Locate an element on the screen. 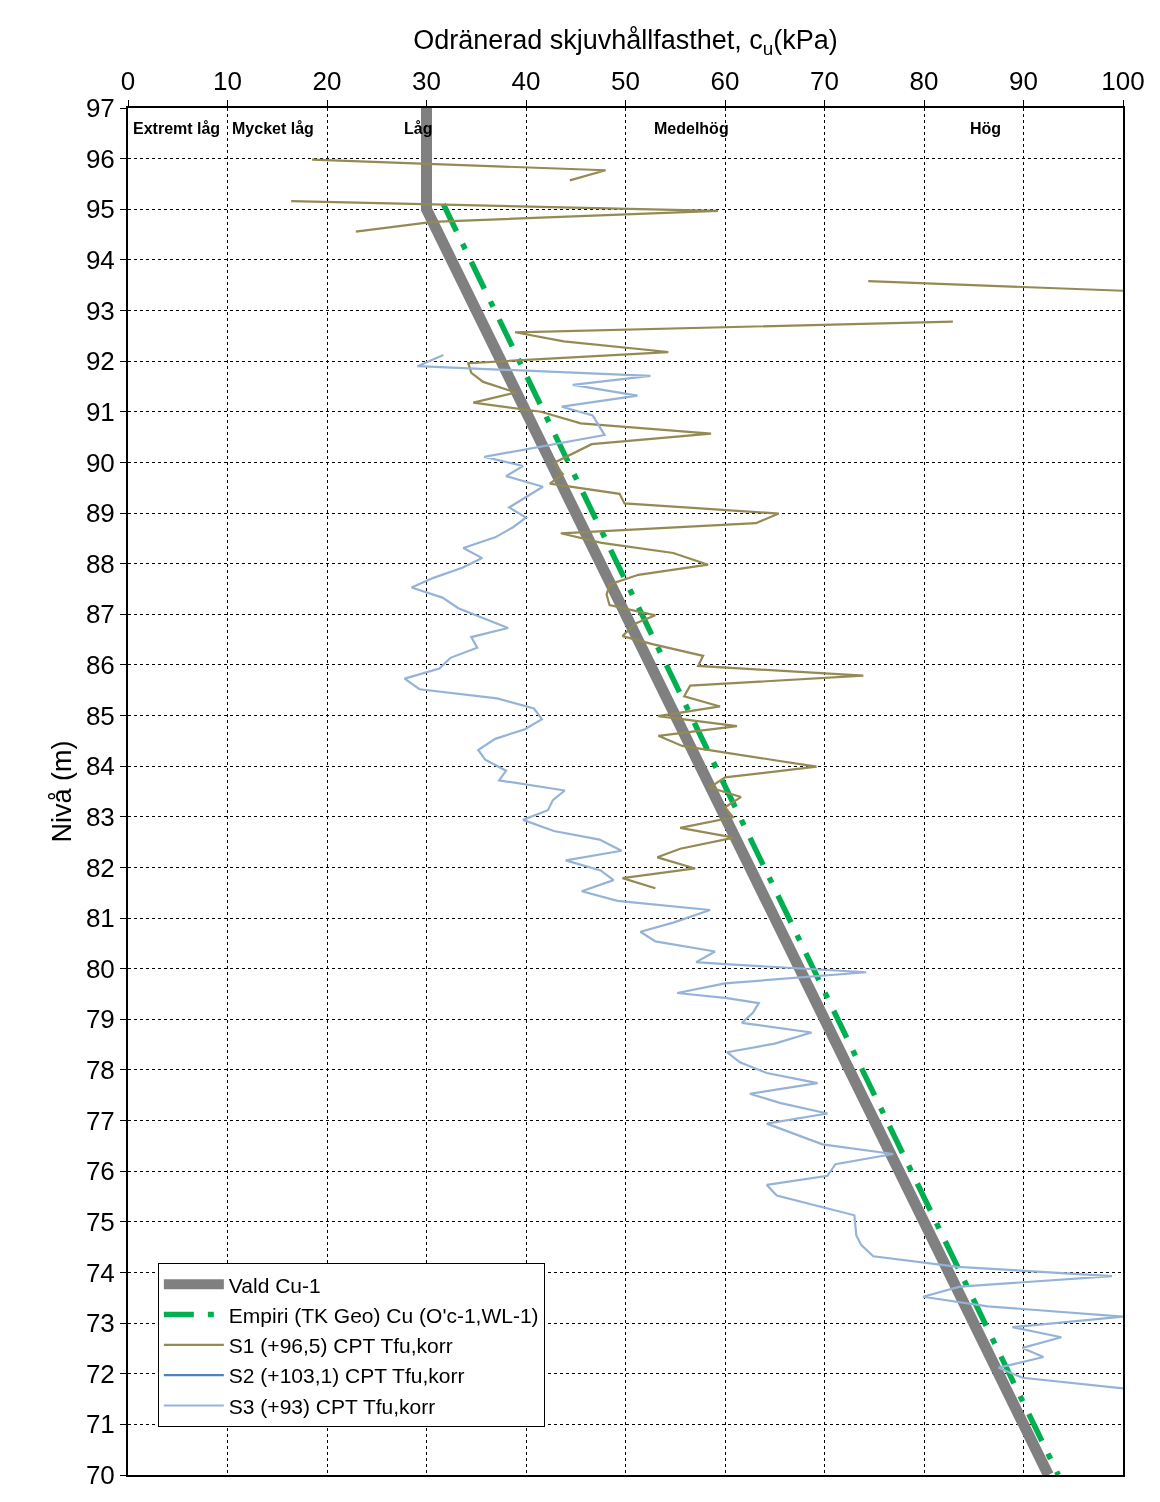 The width and height of the screenshot is (1160, 1502). y-tick-label: 92 is located at coordinates (100, 361).